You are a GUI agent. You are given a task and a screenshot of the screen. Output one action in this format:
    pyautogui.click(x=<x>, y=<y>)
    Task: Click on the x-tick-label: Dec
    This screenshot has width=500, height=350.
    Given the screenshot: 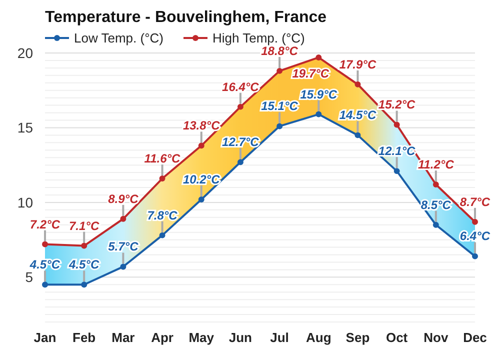 What is the action you would take?
    pyautogui.click(x=475, y=337)
    